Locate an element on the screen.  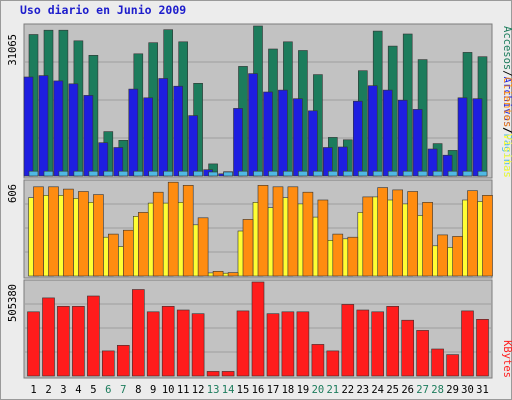
x-tick-20: 20 is located at coordinates (318, 390).